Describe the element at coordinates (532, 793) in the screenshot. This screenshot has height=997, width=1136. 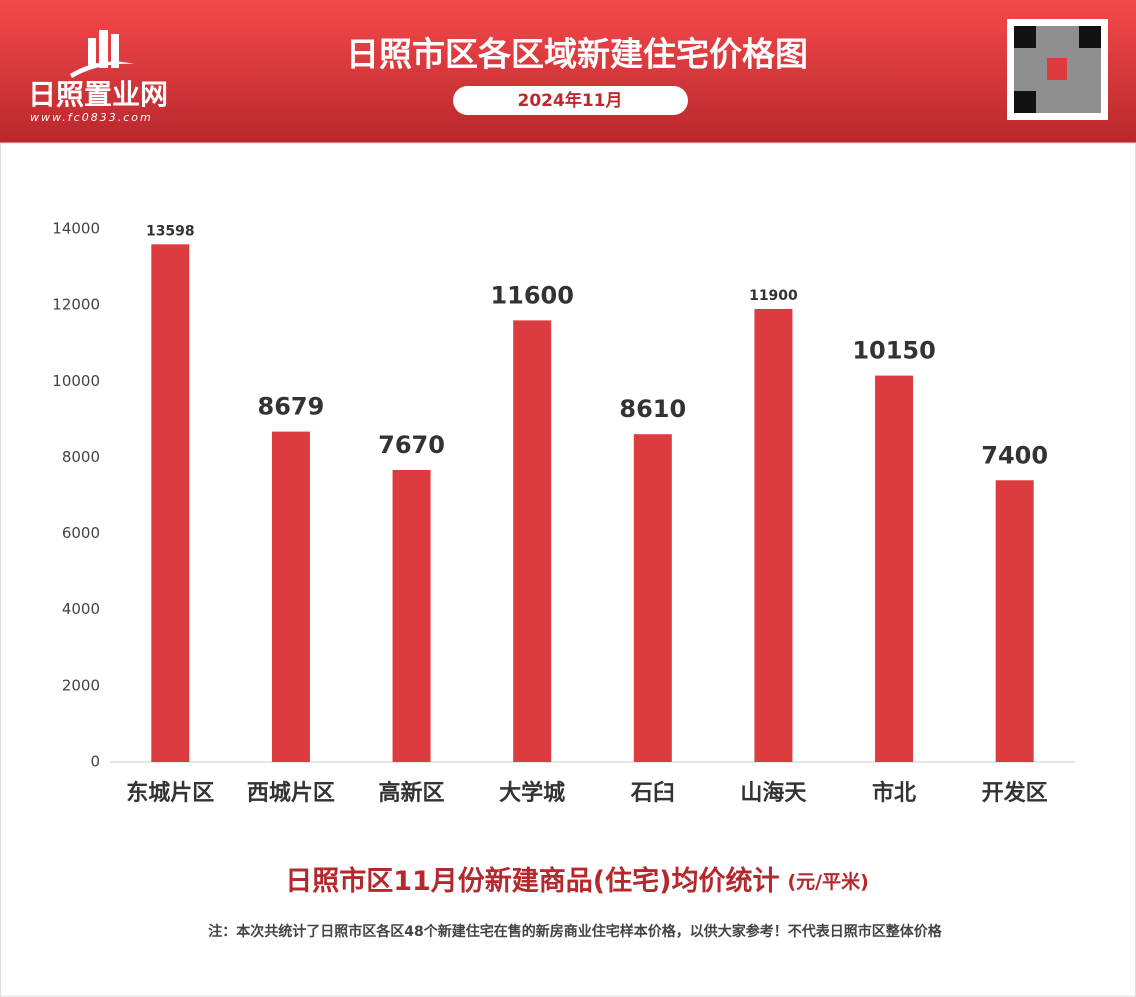
I see `x-tick-label: 大学城` at that location.